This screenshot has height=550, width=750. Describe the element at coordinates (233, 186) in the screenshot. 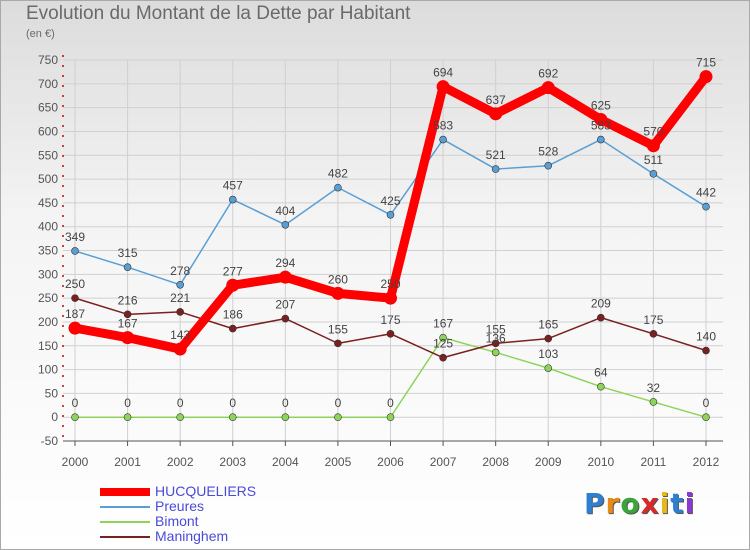

I see `data-label: 457` at that location.